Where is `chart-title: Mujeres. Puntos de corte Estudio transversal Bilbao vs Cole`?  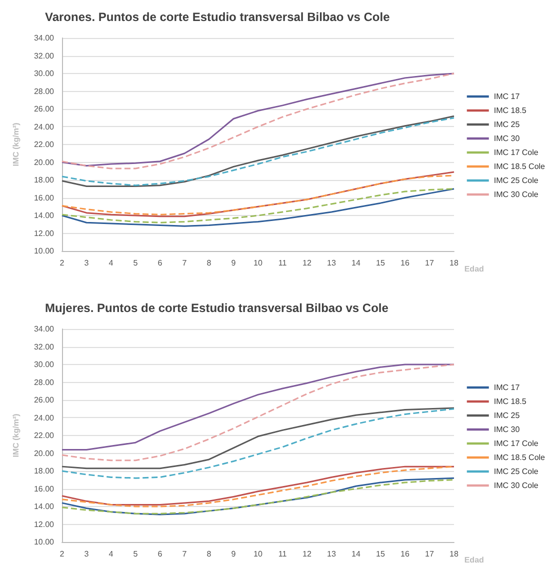 chart-title: Mujeres. Puntos de corte Estudio transversal Bilbao vs Cole is located at coordinates (217, 308).